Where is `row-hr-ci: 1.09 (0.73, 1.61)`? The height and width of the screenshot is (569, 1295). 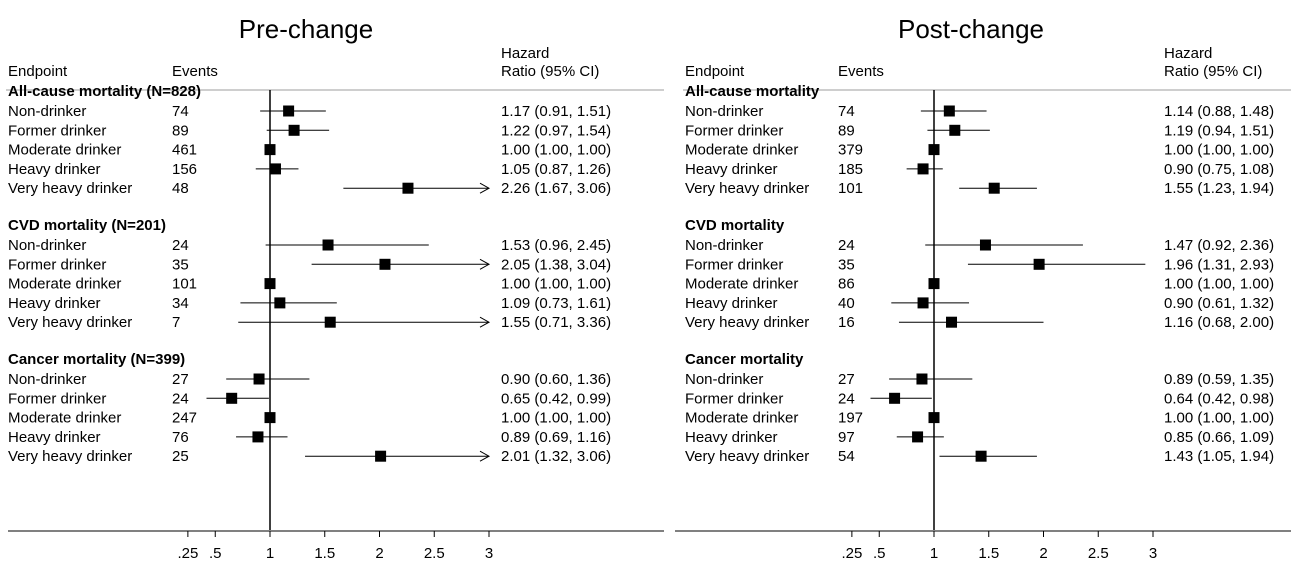 row-hr-ci: 1.09 (0.73, 1.61) is located at coordinates (556, 303).